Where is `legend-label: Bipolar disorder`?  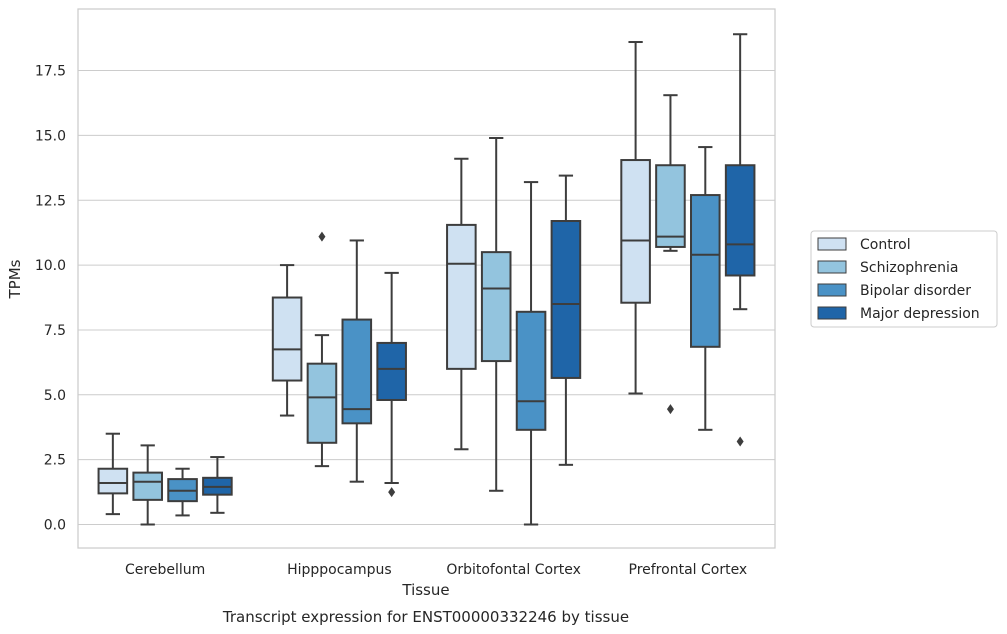
legend-label: Bipolar disorder is located at coordinates (915, 291).